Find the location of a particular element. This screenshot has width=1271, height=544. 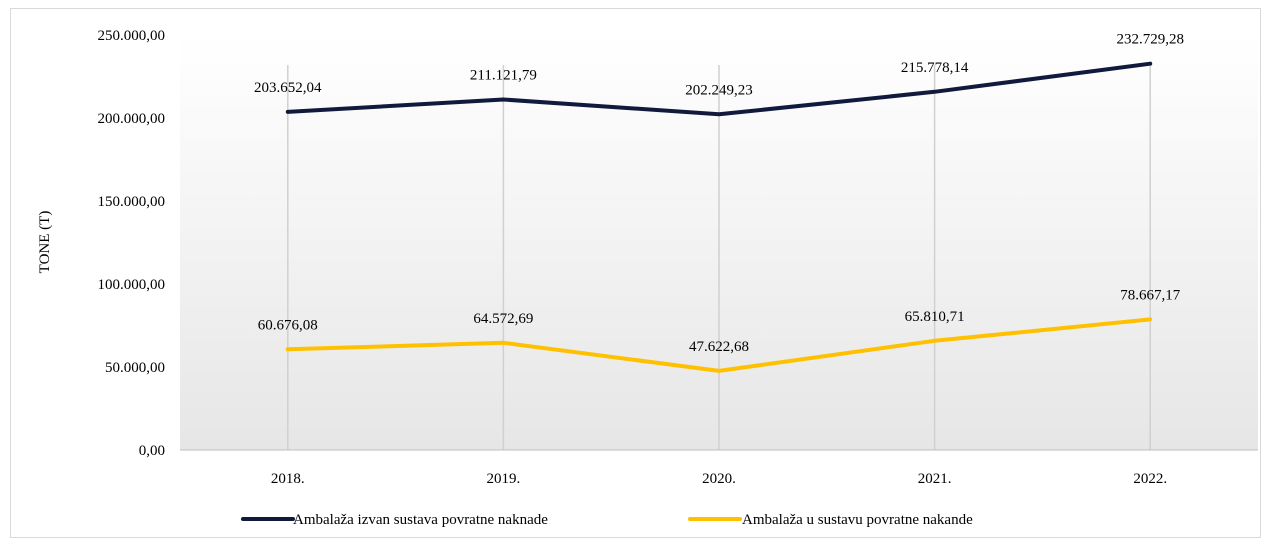

data-label: 78.667,17 is located at coordinates (1150, 295).